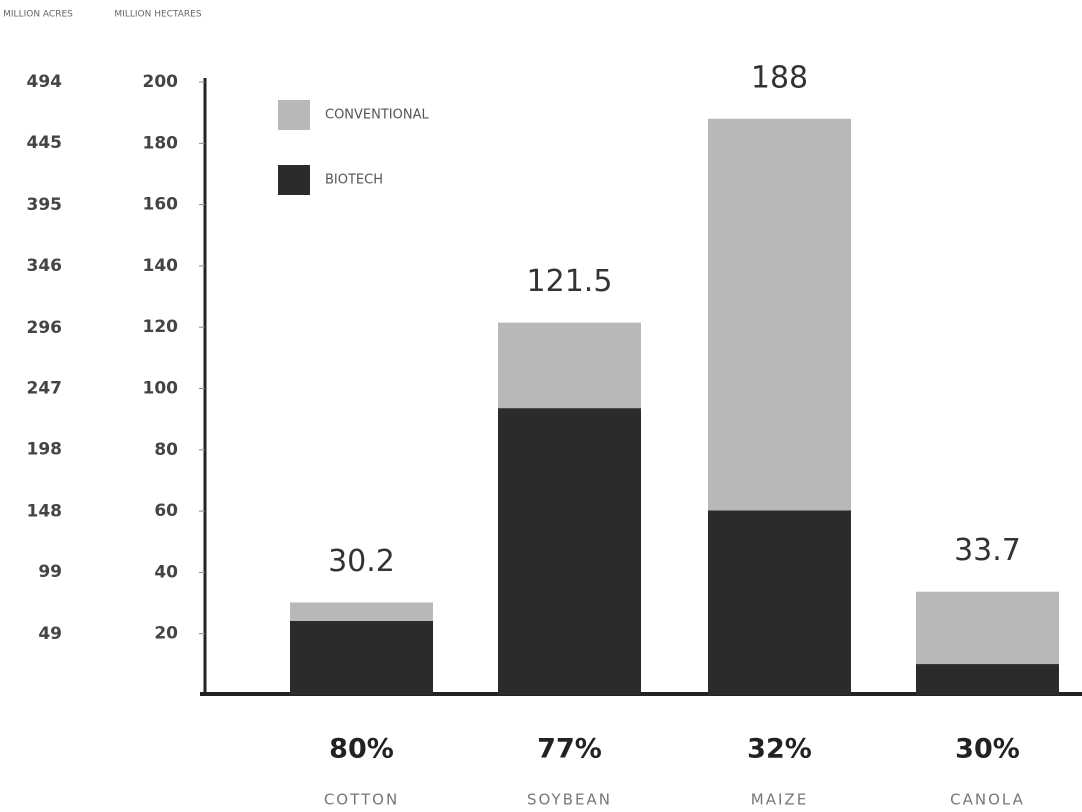 The height and width of the screenshot is (812, 1082). Describe the element at coordinates (569, 800) in the screenshot. I see `x-tick-label: SOYBEAN` at that location.